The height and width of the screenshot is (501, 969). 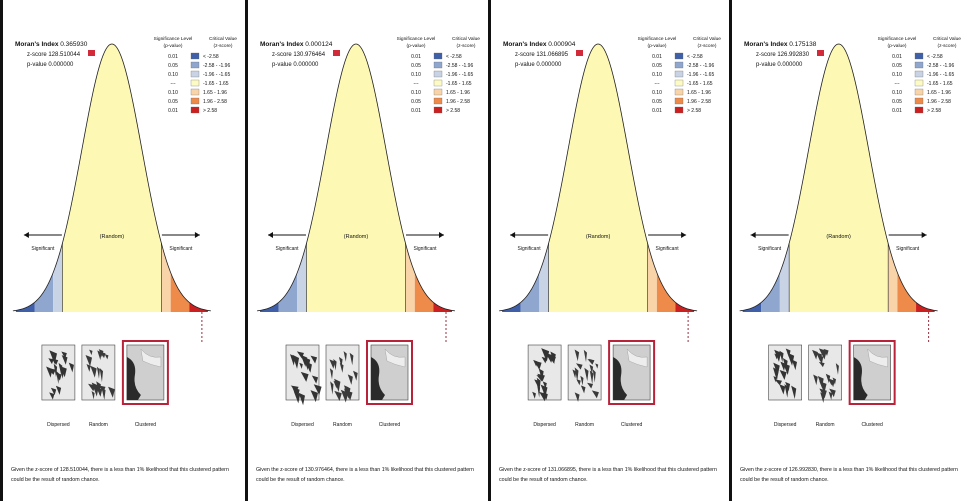 I want to click on morans-index-value: 0.000124, so click(x=318, y=44).